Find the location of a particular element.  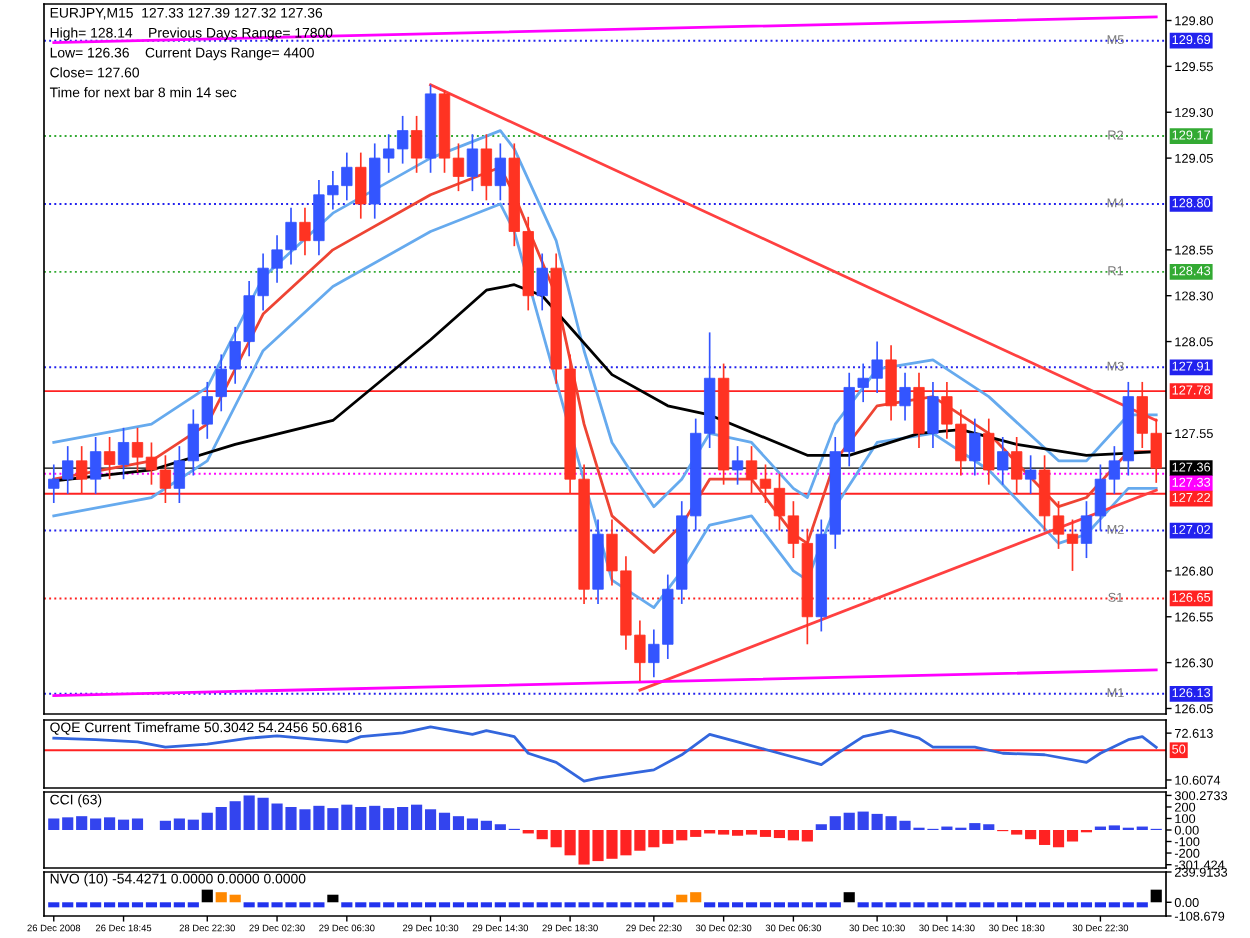

line-series is located at coordinates (605, 754).